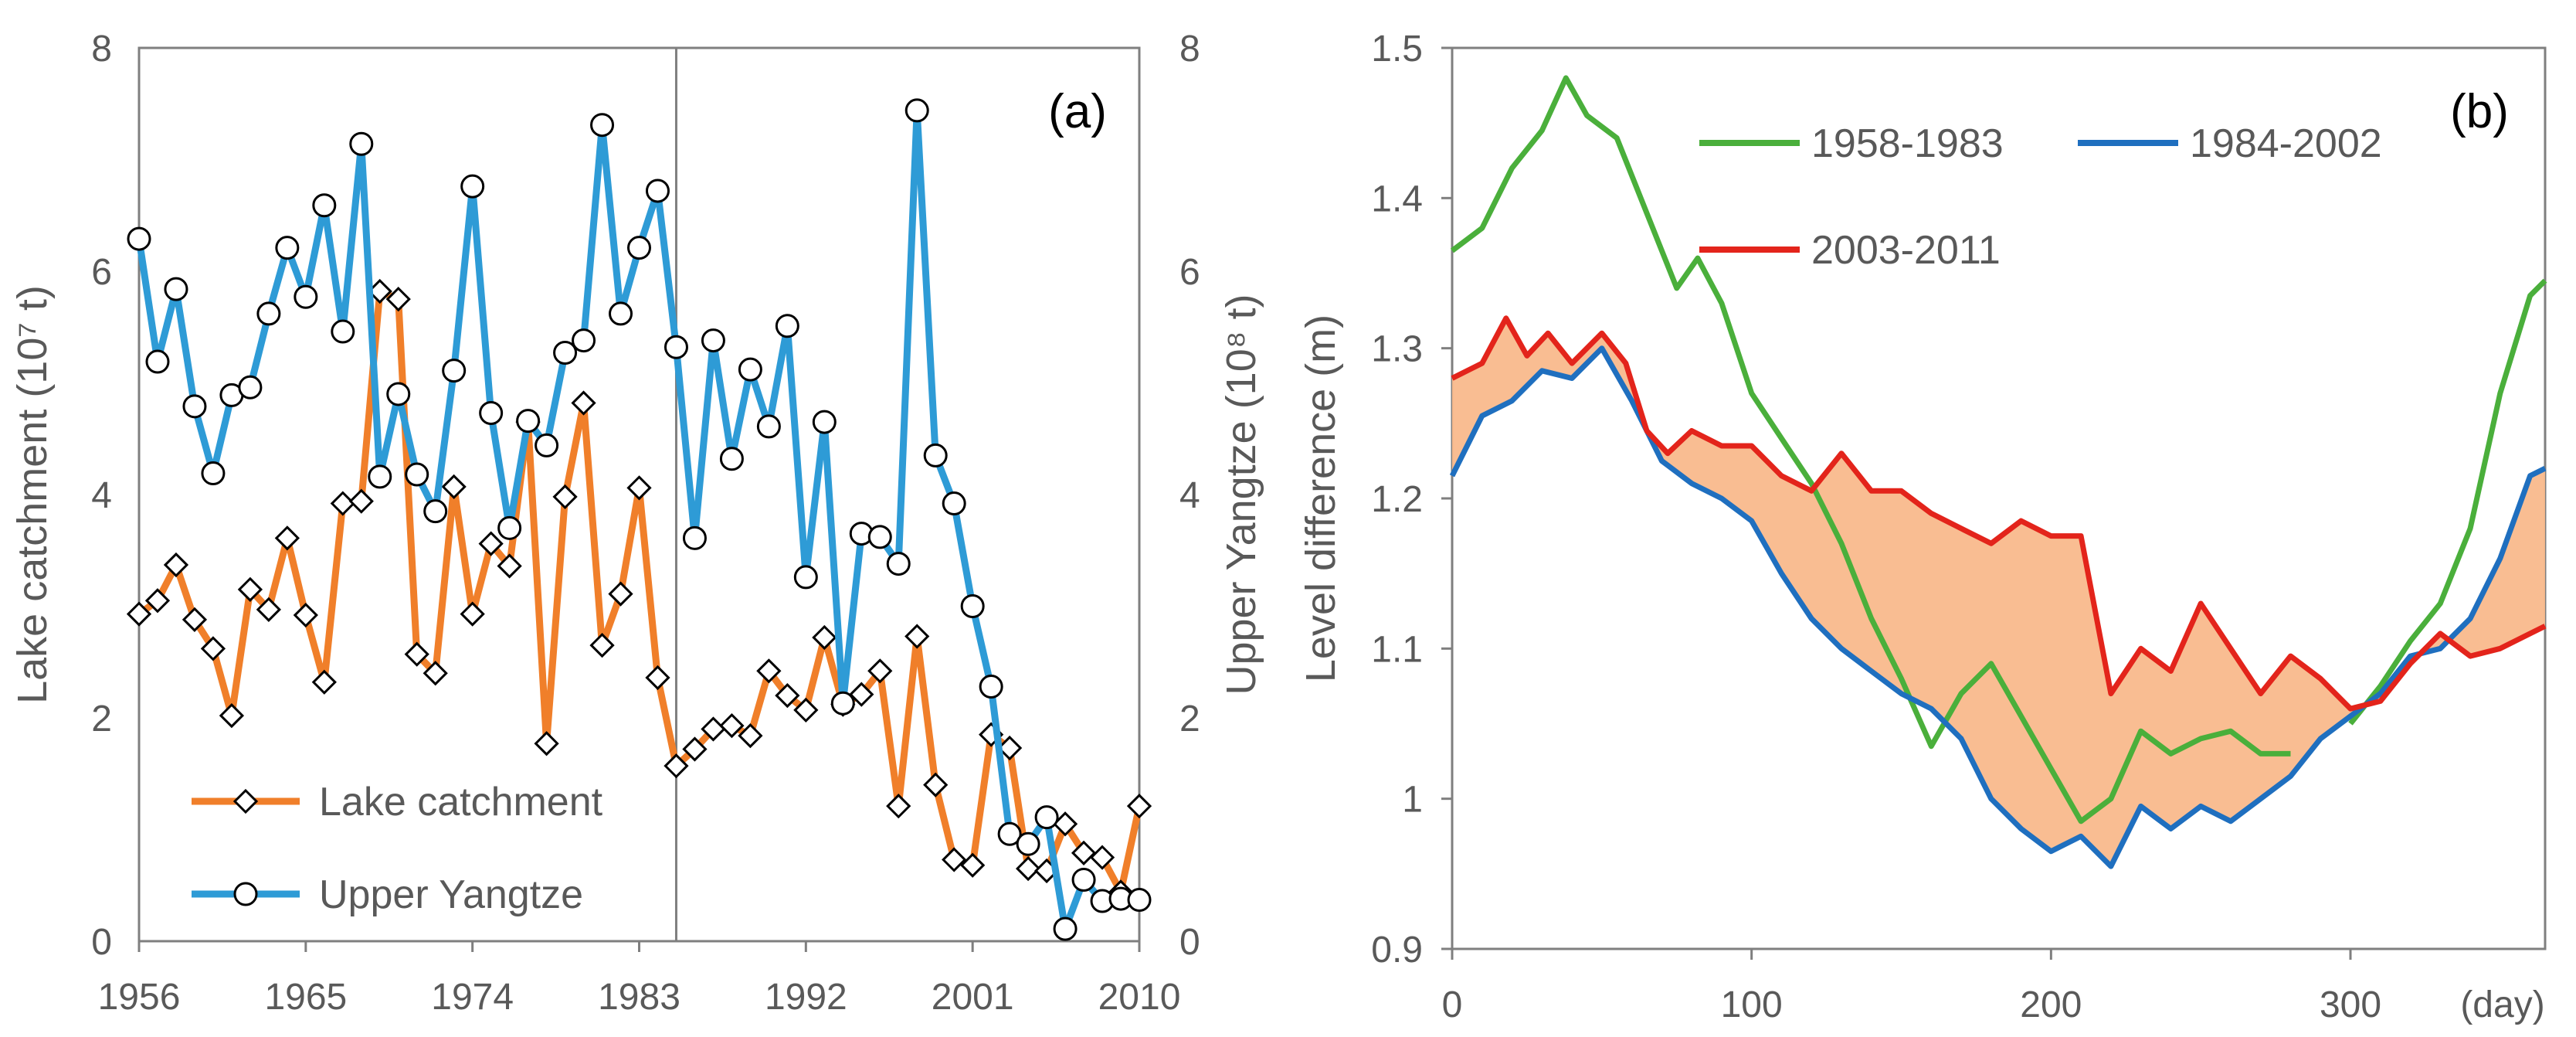 This screenshot has height=1037, width=2576. I want to click on panel-a-xtick-label: 2001, so click(973, 997).